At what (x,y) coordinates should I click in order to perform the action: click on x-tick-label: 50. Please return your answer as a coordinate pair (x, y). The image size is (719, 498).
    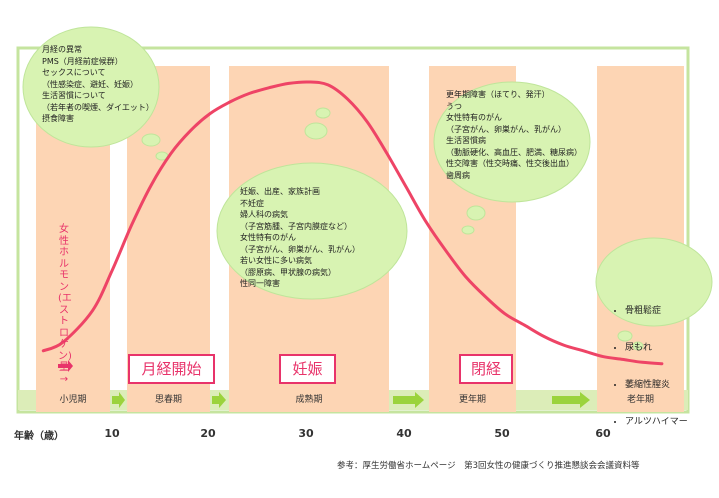
    Looking at the image, I should click on (502, 433).